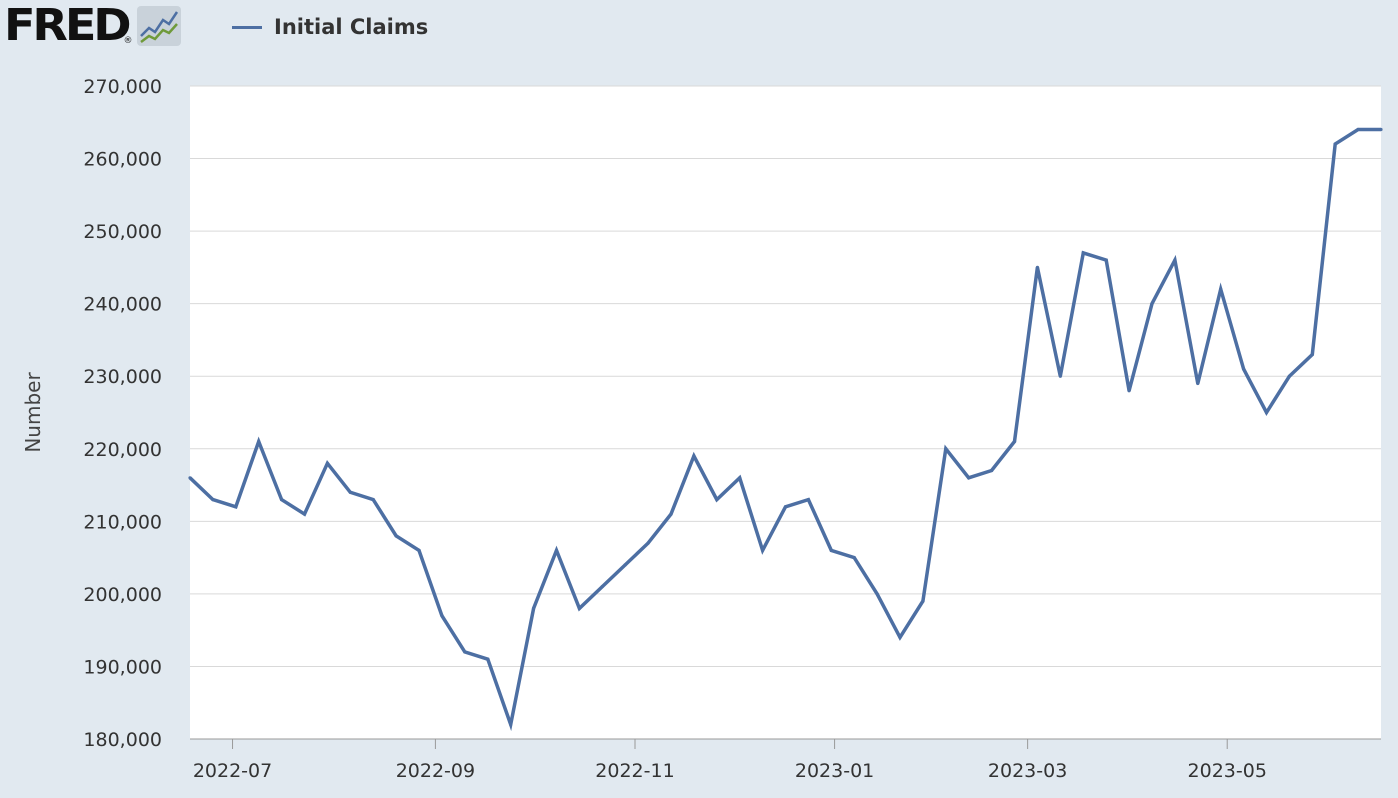 The image size is (1398, 798). I want to click on x-tick-label: 2022-07, so click(232, 771).